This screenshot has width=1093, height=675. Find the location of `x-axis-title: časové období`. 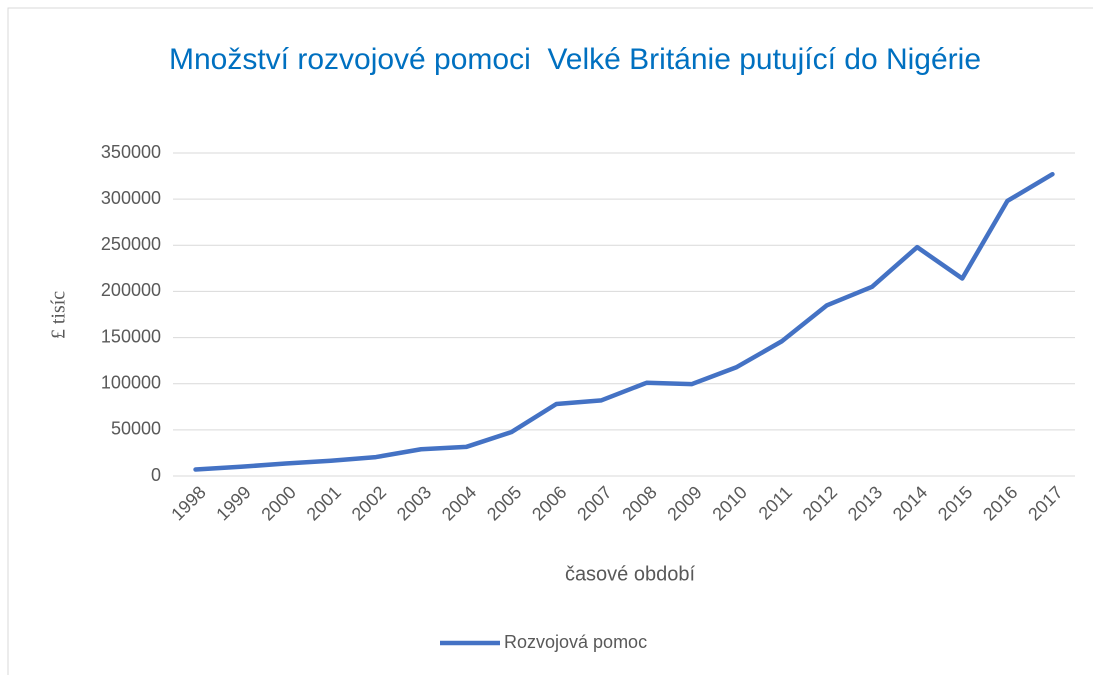

x-axis-title: časové období is located at coordinates (630, 574).